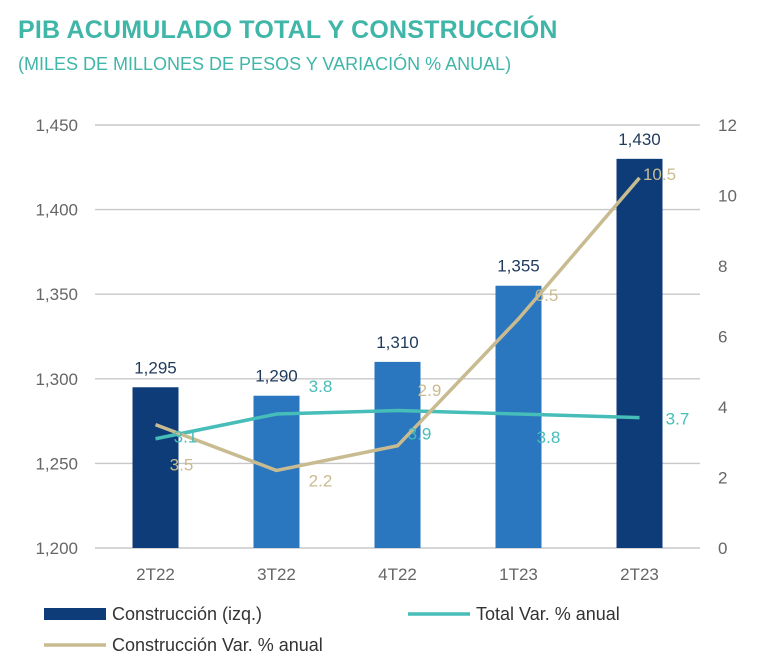 This screenshot has height=667, width=768. Describe the element at coordinates (56, 294) in the screenshot. I see `left-tick-label: 1,350` at that location.